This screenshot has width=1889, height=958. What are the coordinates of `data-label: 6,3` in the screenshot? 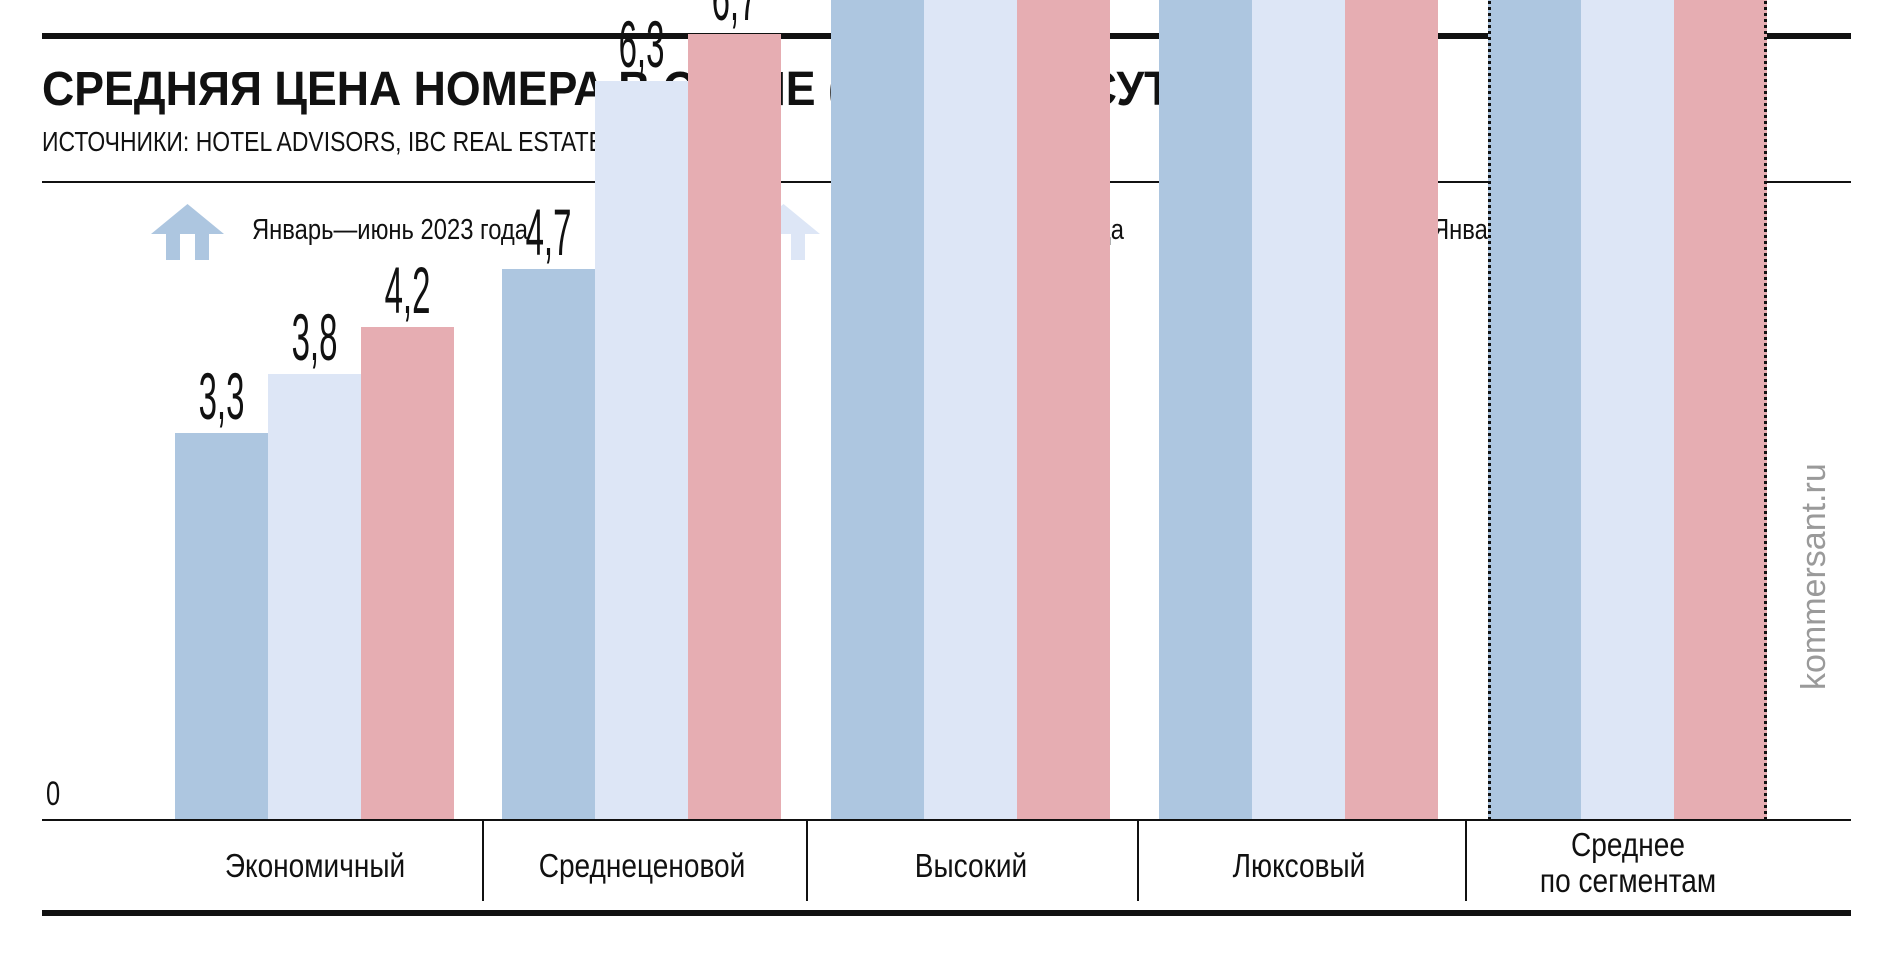 It's located at (641, 44).